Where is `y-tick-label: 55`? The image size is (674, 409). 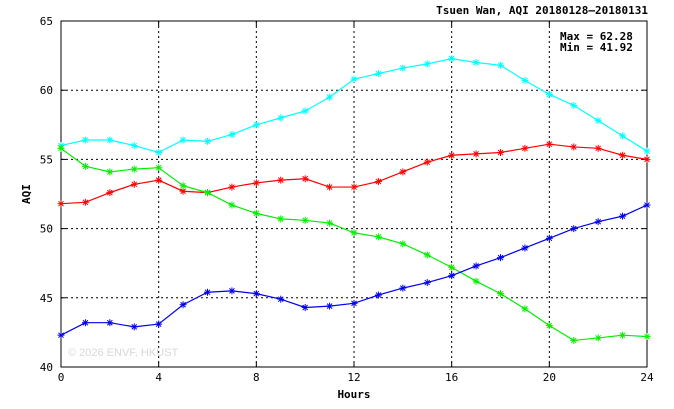 y-tick-label: 55 is located at coordinates (46, 159).